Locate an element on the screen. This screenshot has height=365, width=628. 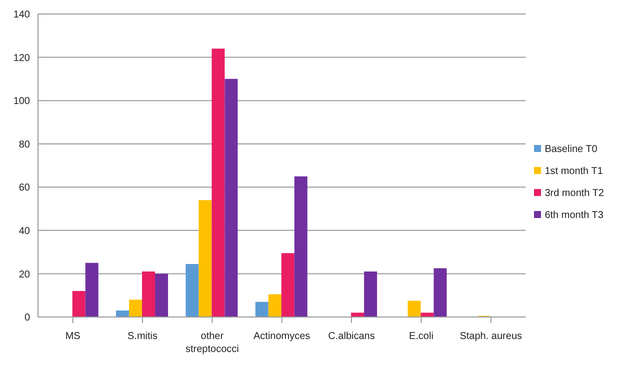
y-tick-label: 80 is located at coordinates (24, 144).